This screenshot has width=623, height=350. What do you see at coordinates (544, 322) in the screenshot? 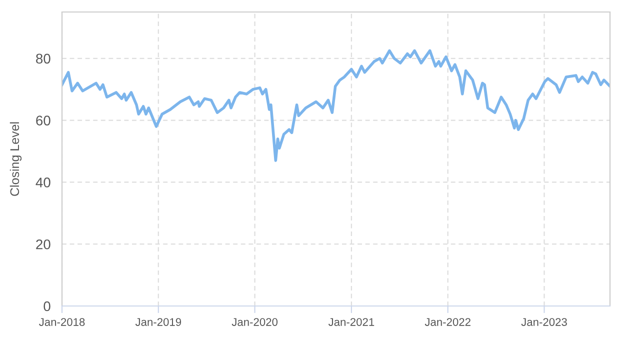
I see `x-tick-label: Jan-2023` at bounding box center [544, 322].